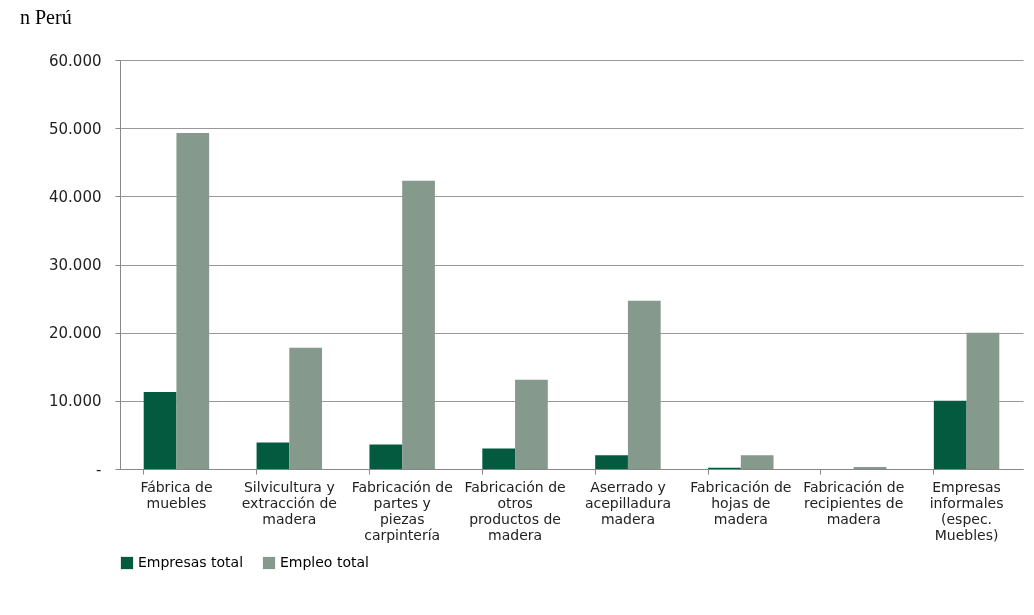 The height and width of the screenshot is (615, 1034). What do you see at coordinates (99, 469) in the screenshot?
I see `y-tick-label: -` at bounding box center [99, 469].